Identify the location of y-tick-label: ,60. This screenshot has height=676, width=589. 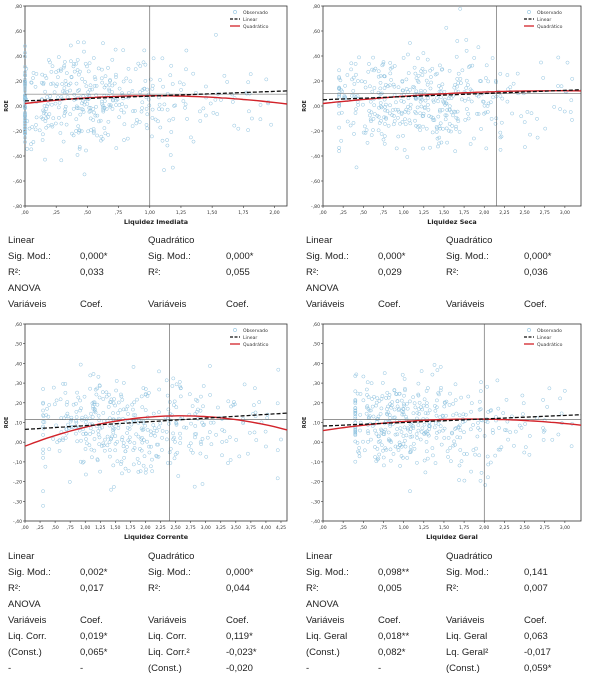
(18, 325).